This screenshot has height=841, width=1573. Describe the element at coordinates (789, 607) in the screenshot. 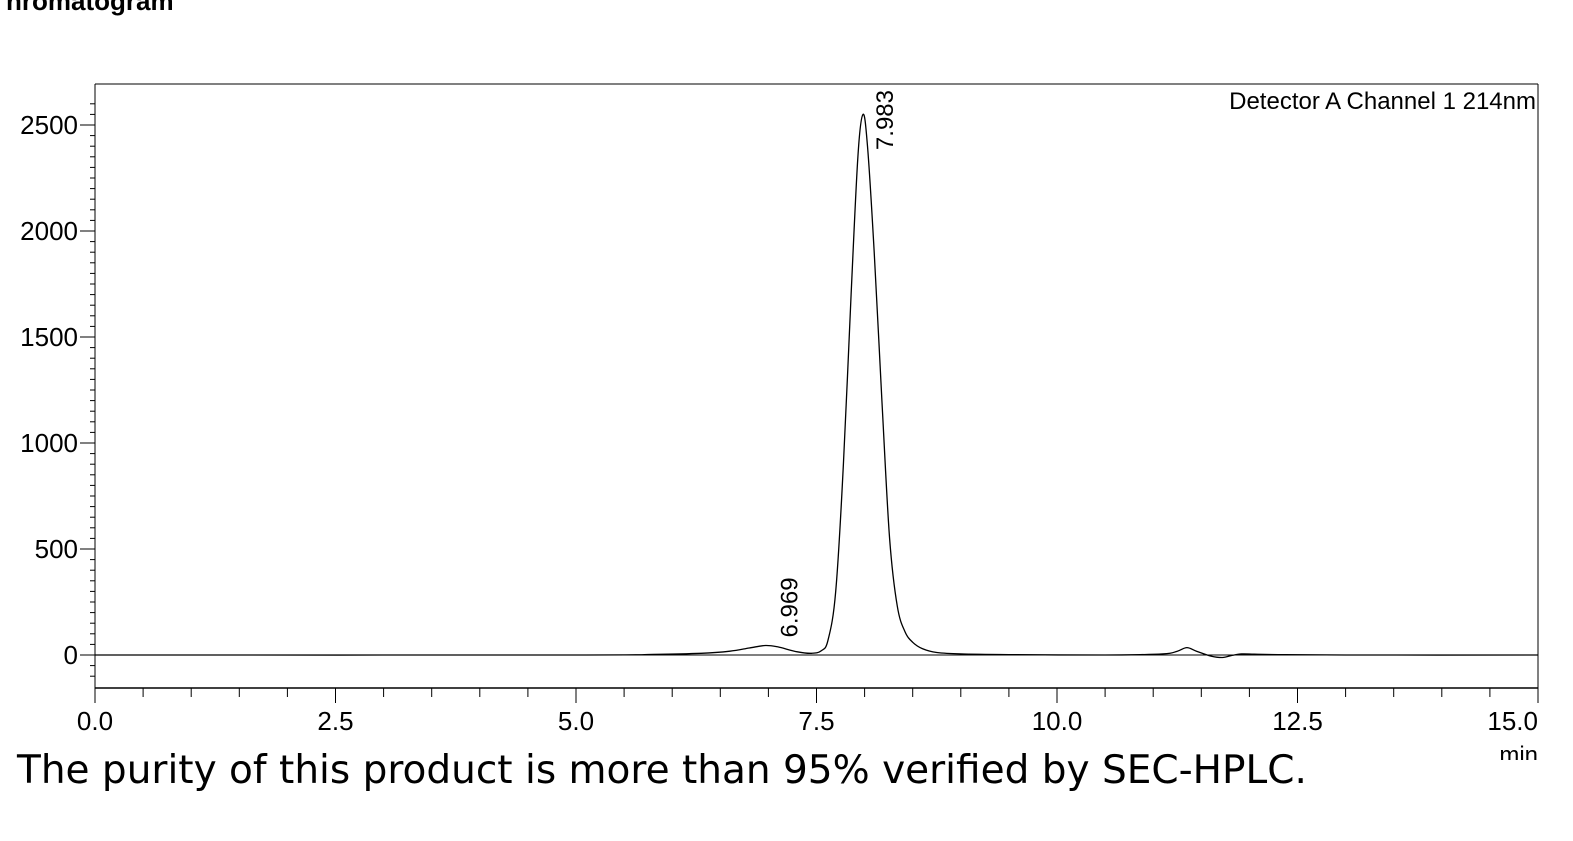

I see `peak-label: 6.969` at that location.